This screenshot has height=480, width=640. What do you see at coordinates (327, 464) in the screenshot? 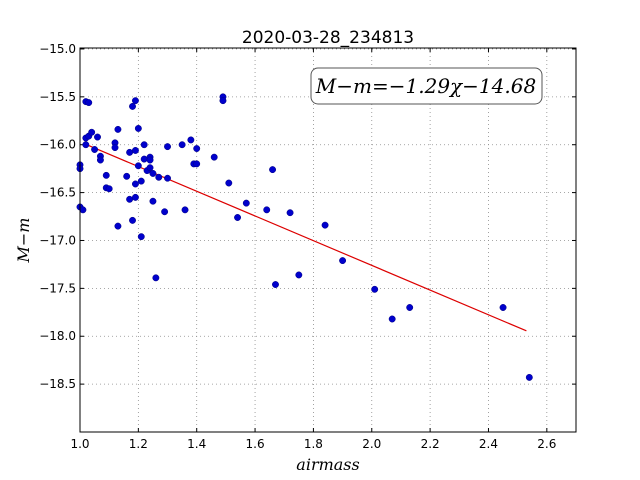
I see `x-axis-label: airmass` at bounding box center [327, 464].